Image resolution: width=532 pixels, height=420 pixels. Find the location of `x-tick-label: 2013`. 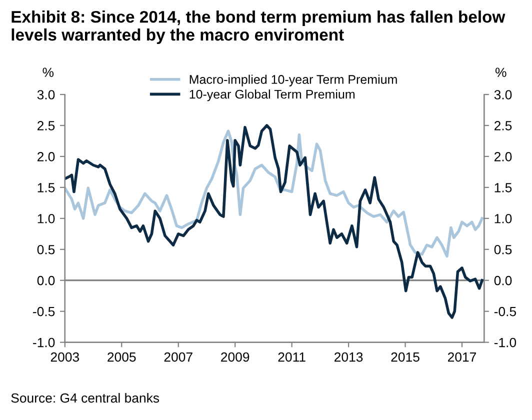

x-tick-label: 2013 is located at coordinates (348, 357).